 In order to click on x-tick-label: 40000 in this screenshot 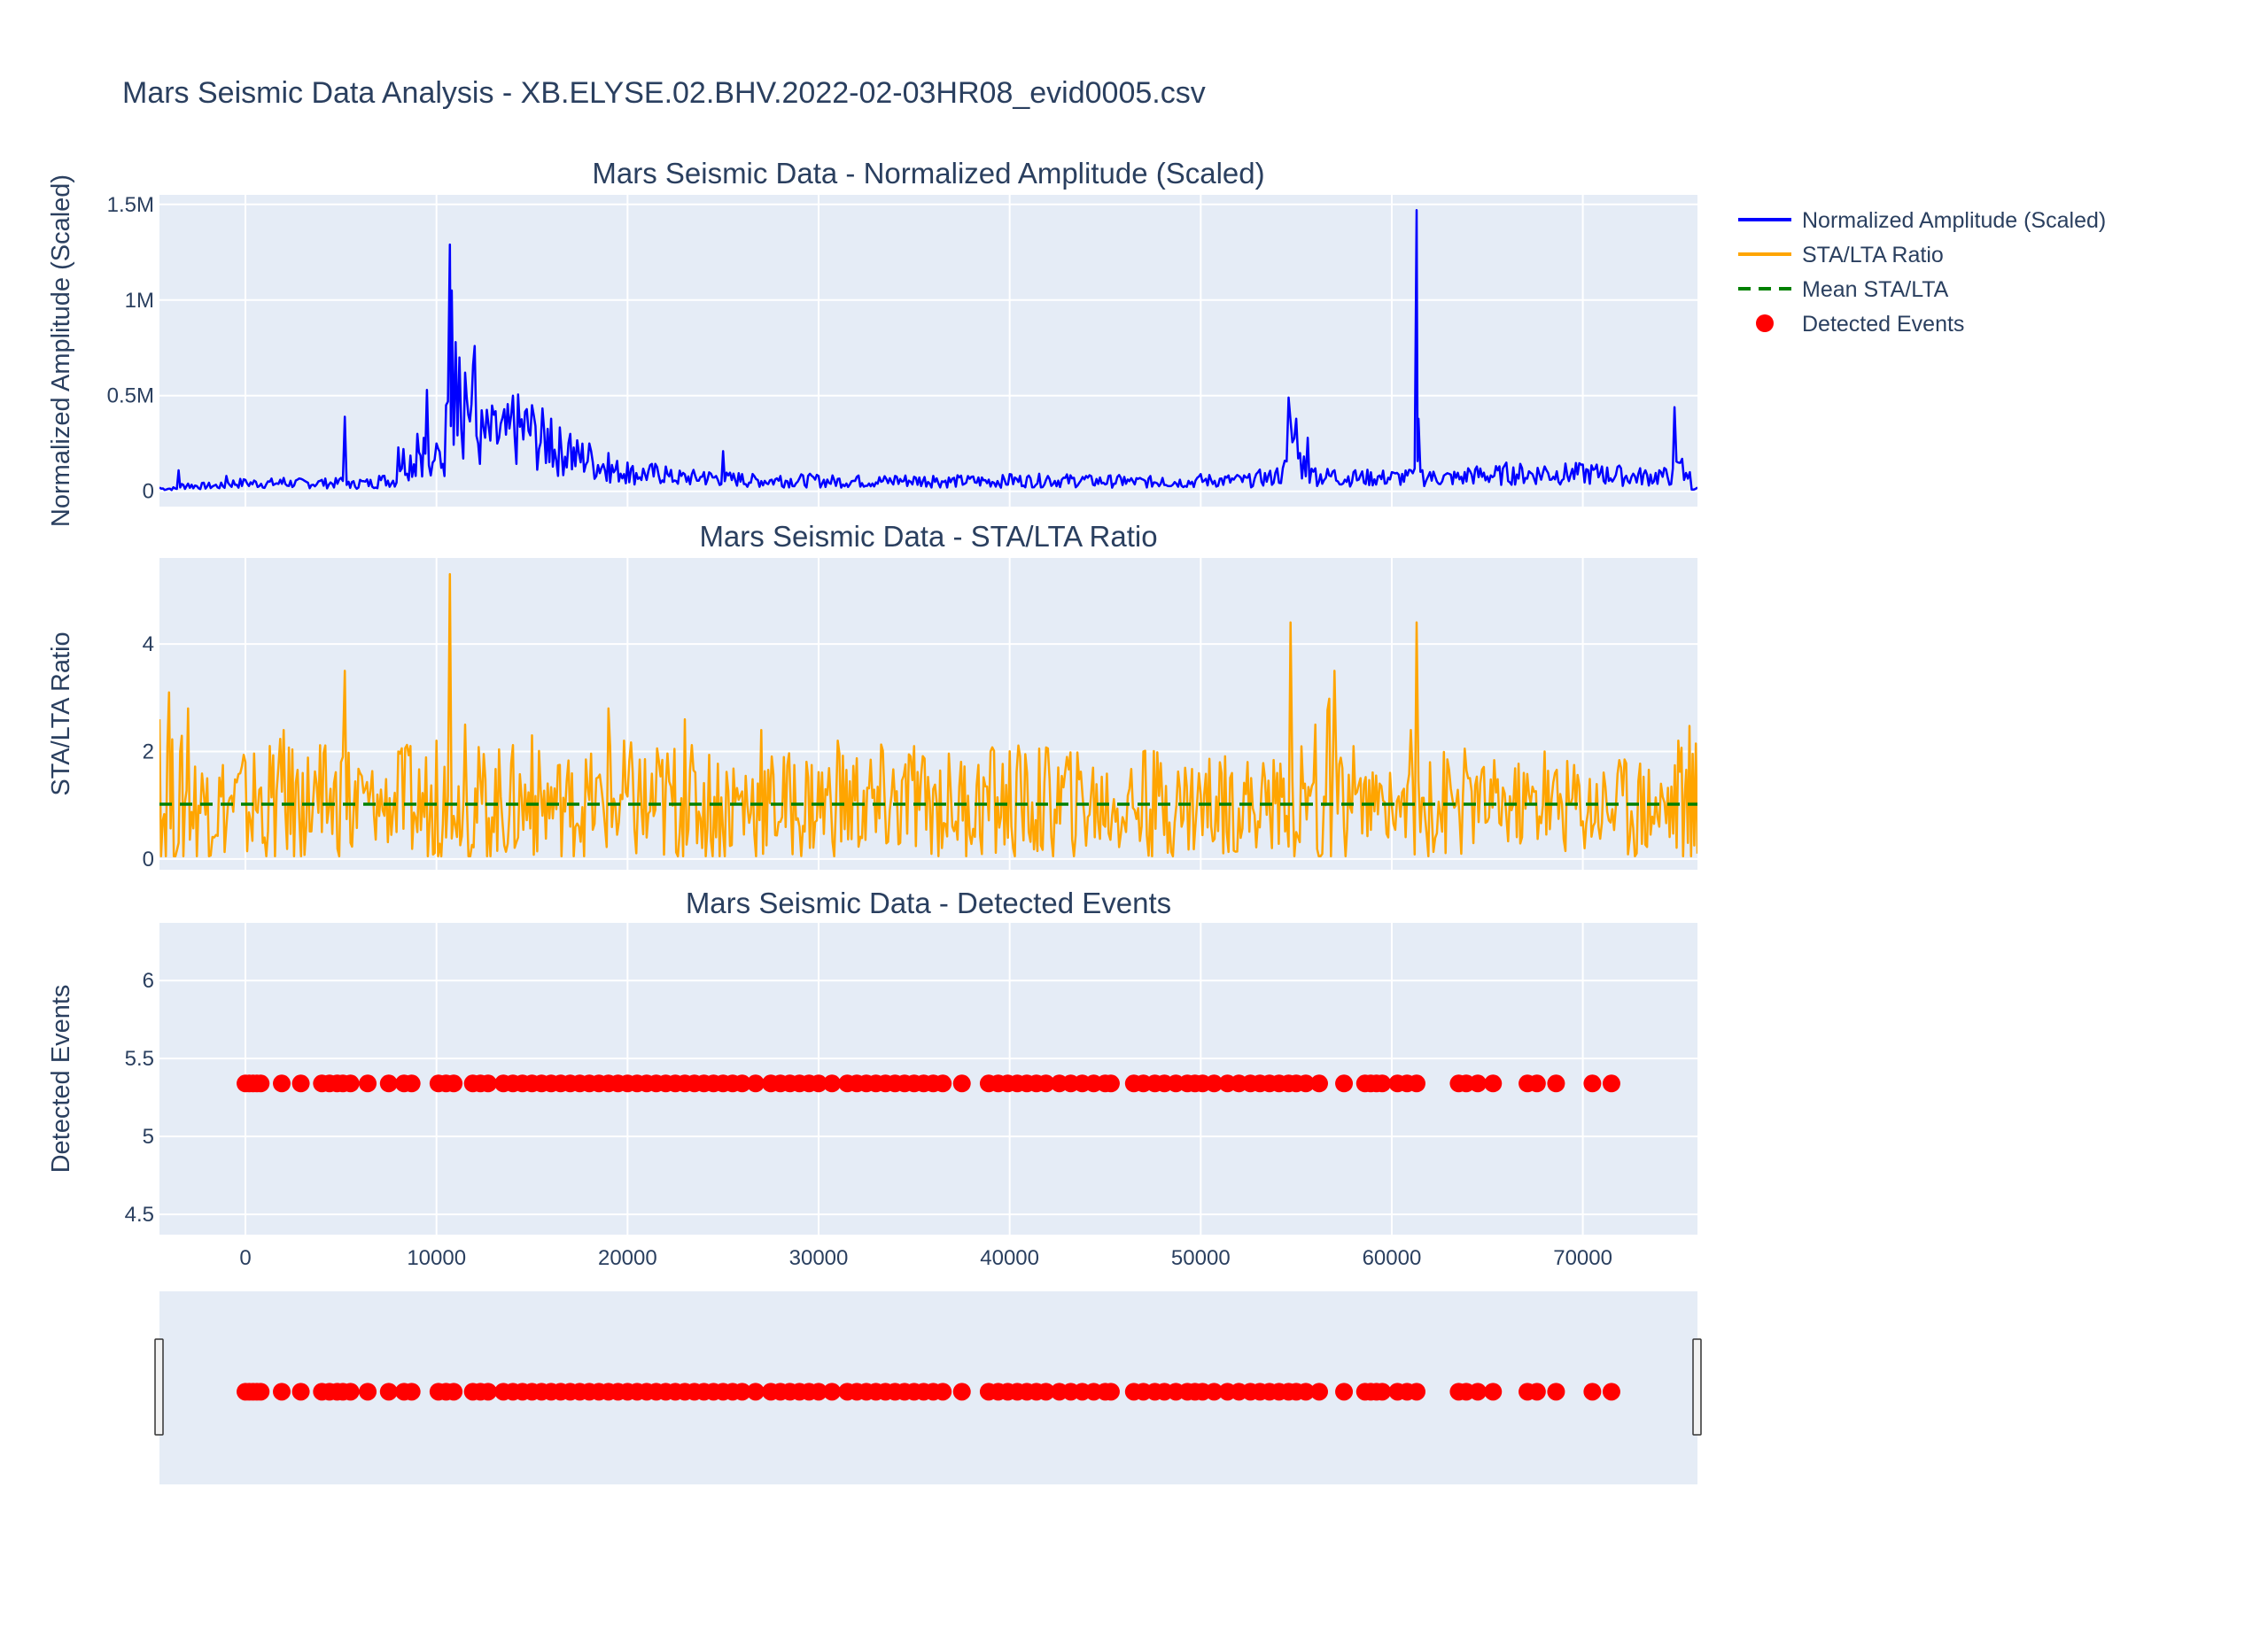, I will do `click(1009, 1258)`.